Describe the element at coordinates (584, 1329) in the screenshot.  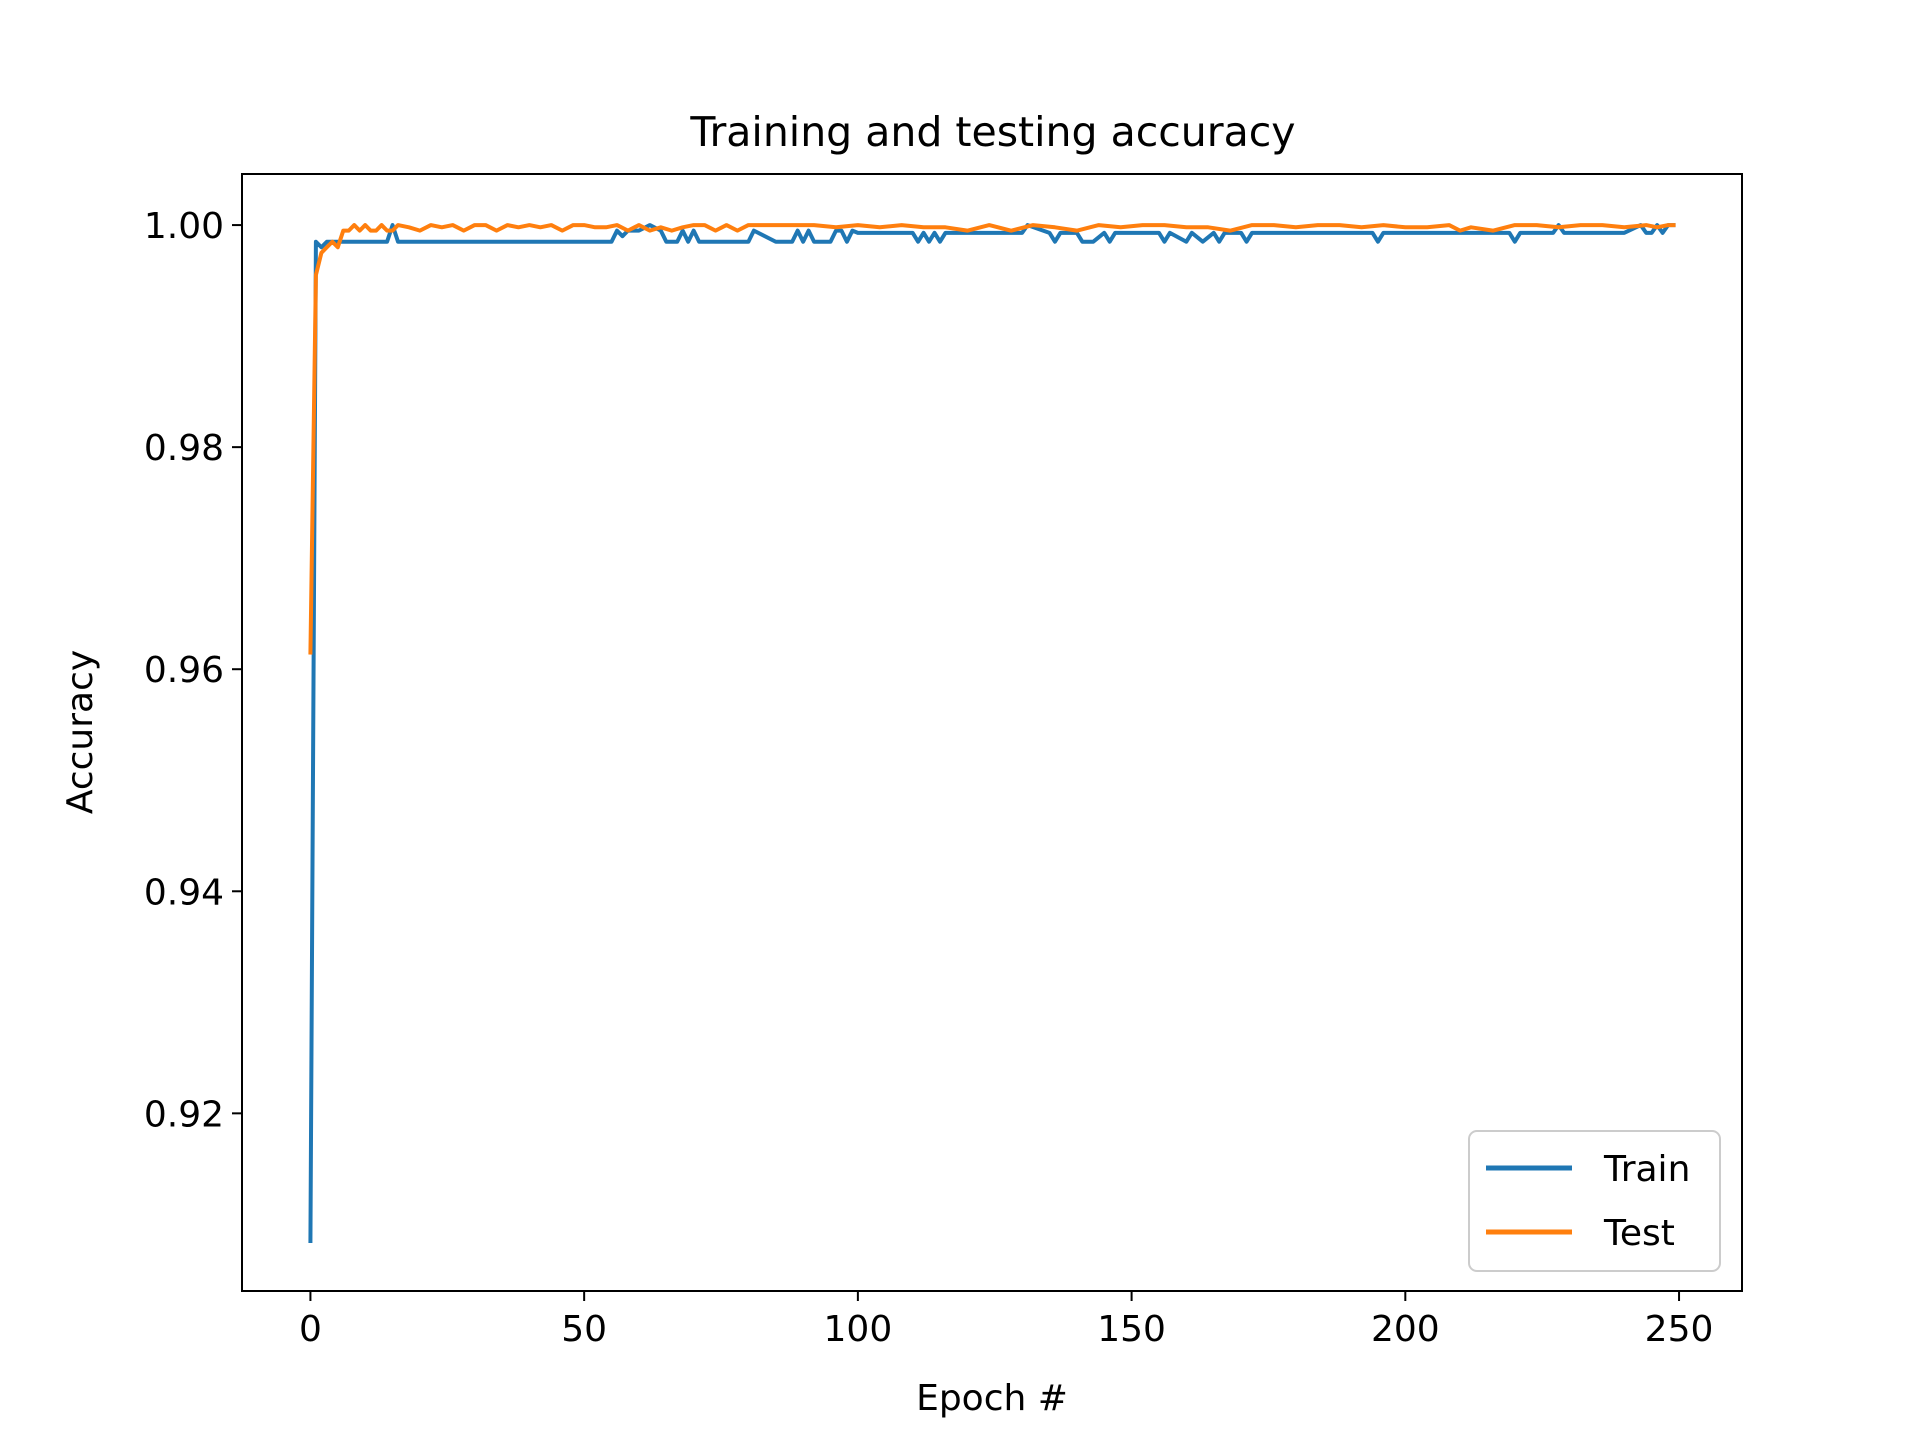
I see `x-tick-label: 50` at that location.